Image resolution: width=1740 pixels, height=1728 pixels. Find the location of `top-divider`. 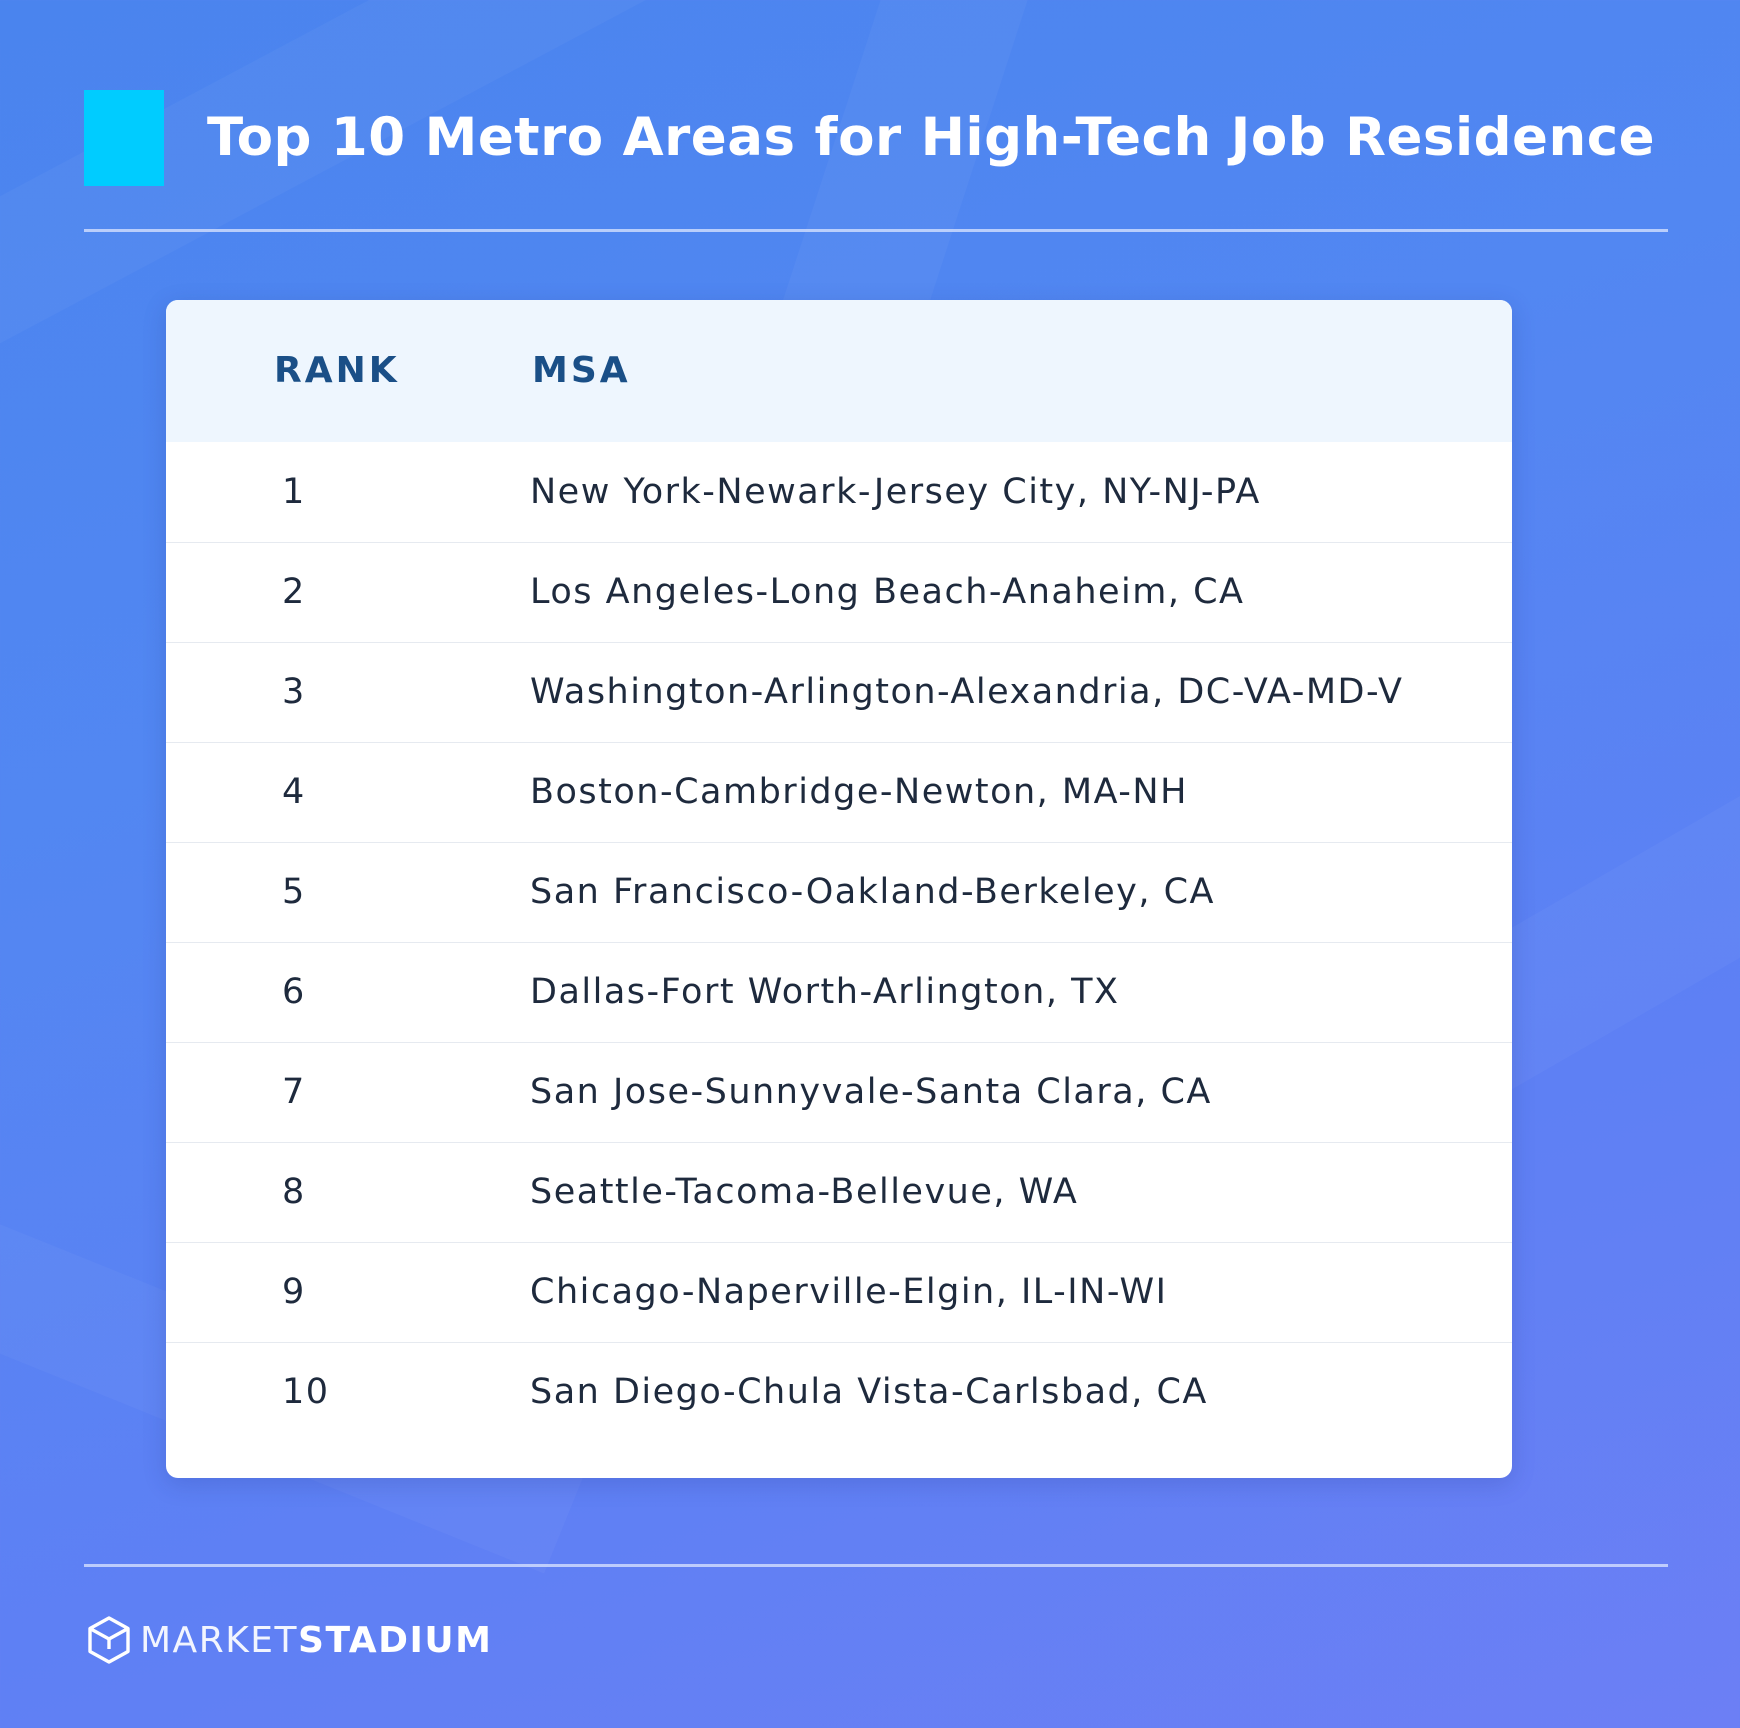

top-divider is located at coordinates (876, 230).